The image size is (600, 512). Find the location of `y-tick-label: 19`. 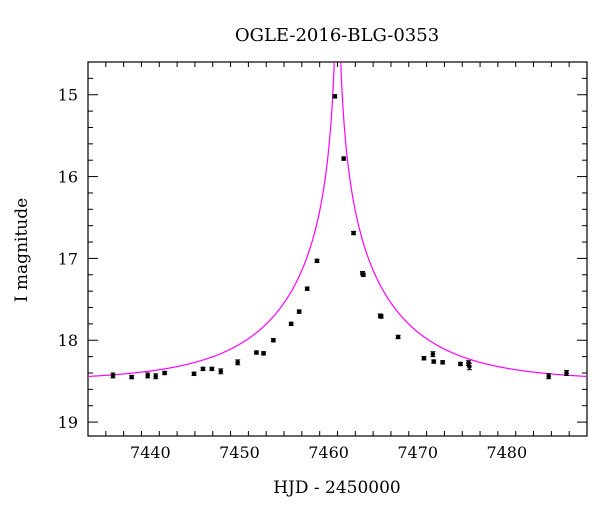

y-tick-label: 19 is located at coordinates (68, 422).